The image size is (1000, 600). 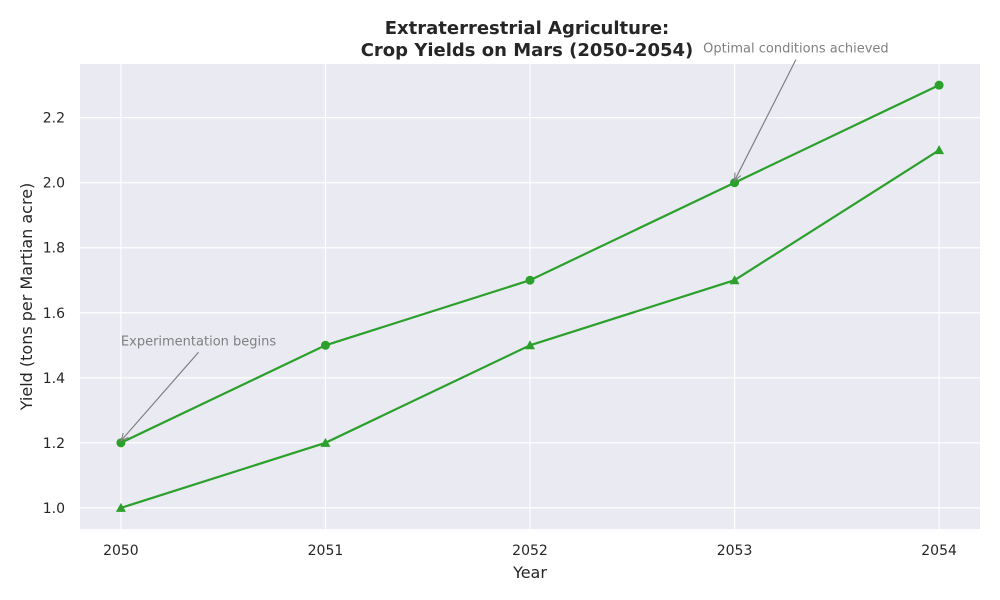 I want to click on x-tick-label: 2051, so click(x=326, y=551).